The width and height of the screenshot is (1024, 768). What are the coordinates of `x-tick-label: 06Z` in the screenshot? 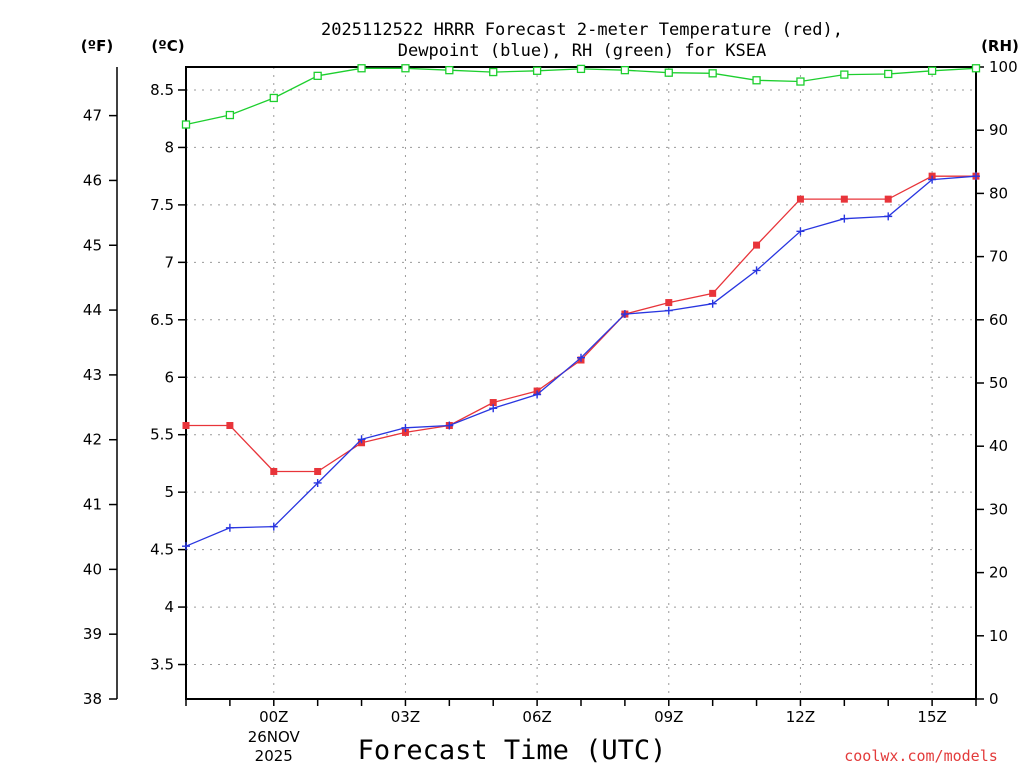 It's located at (536, 717).